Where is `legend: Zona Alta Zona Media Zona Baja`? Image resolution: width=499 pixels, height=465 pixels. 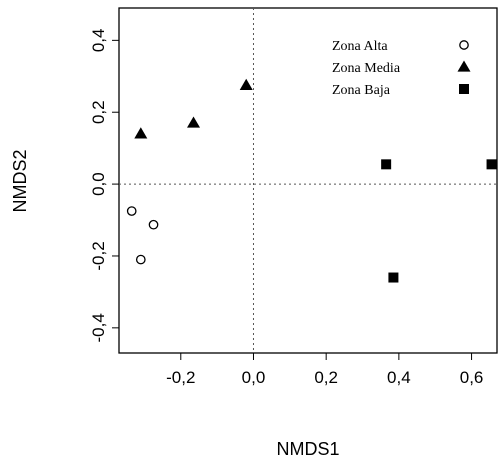 legend: Zona Alta Zona Media Zona Baja is located at coordinates (401, 68).